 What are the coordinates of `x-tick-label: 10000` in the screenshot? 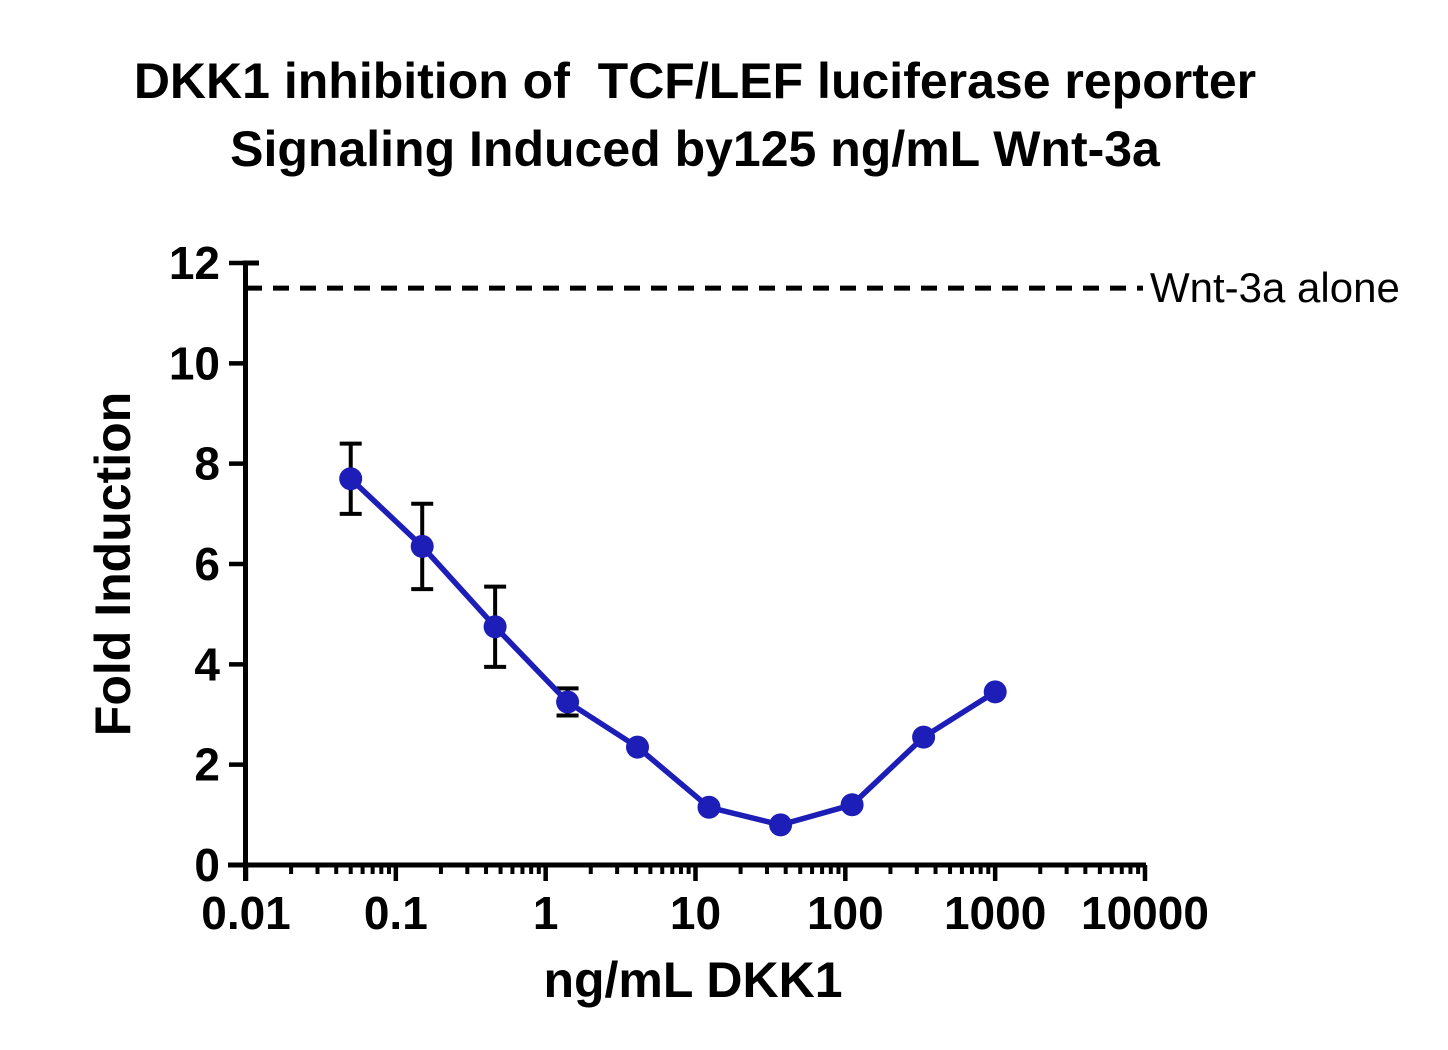 It's located at (1145, 913).